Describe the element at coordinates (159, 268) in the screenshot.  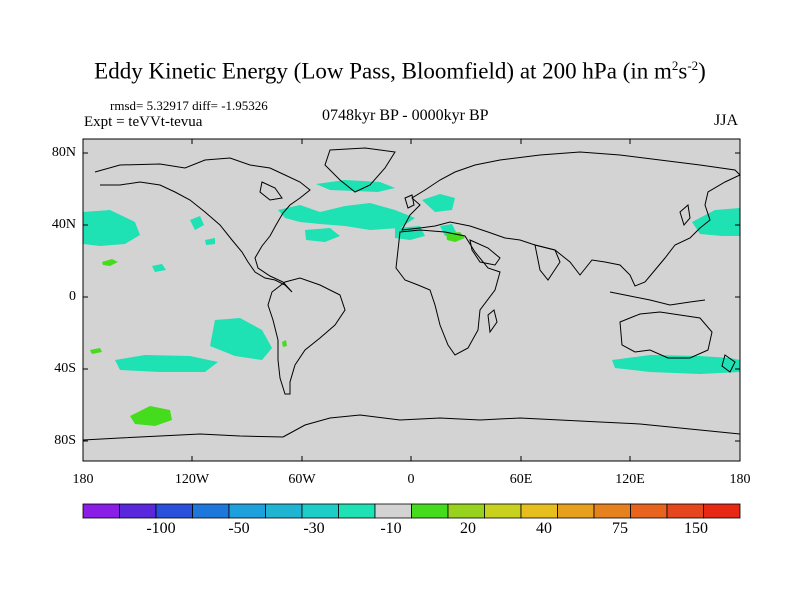
I see `patch-pacific-dot` at that location.